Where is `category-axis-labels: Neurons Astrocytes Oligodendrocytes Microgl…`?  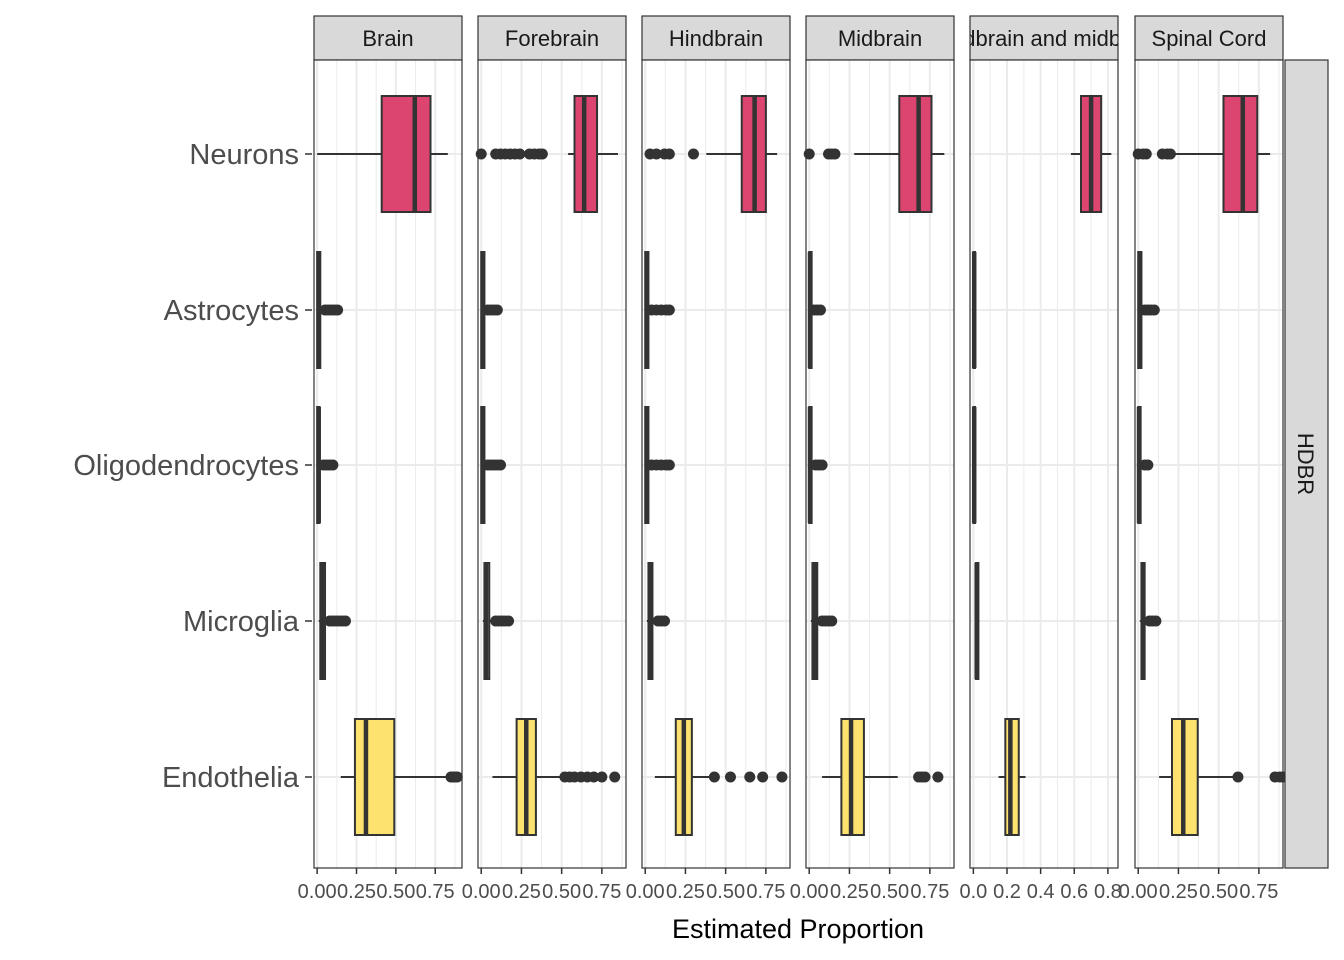 category-axis-labels: Neurons Astrocytes Oligodendrocytes Microgl… is located at coordinates (192, 466).